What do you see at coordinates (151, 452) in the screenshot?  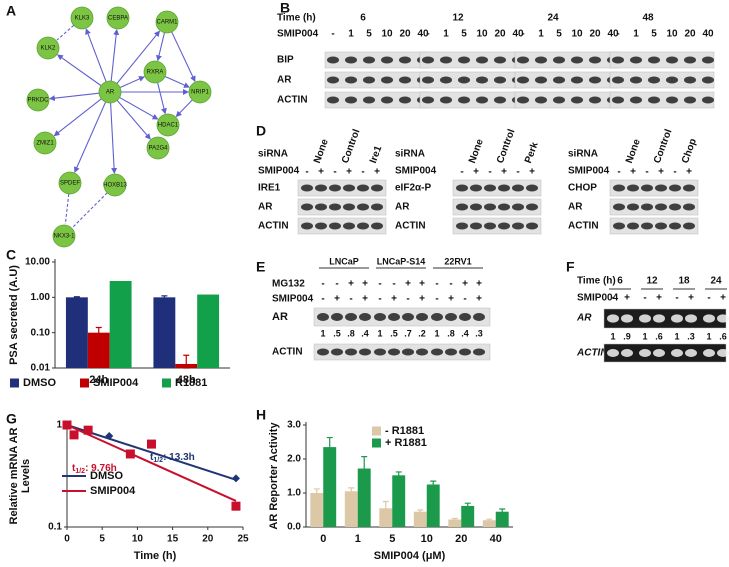 I see `fit-line` at bounding box center [151, 452].